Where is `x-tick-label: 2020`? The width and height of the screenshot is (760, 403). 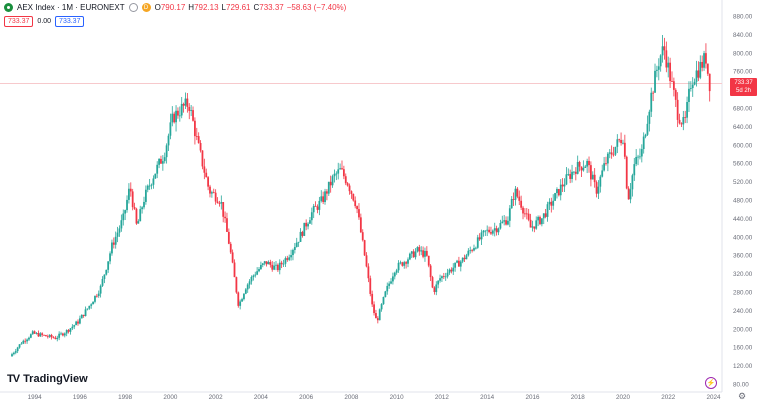 x-tick-label: 2020 is located at coordinates (623, 397).